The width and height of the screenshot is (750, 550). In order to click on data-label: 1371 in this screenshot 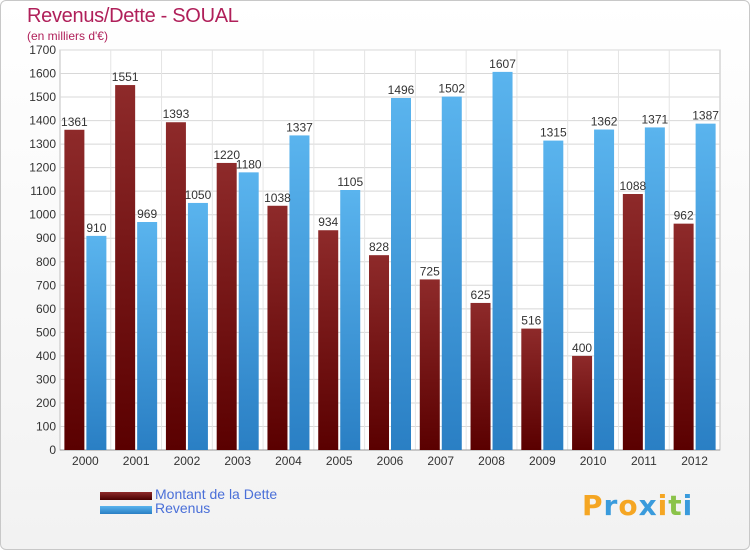, I will do `click(654, 119)`.